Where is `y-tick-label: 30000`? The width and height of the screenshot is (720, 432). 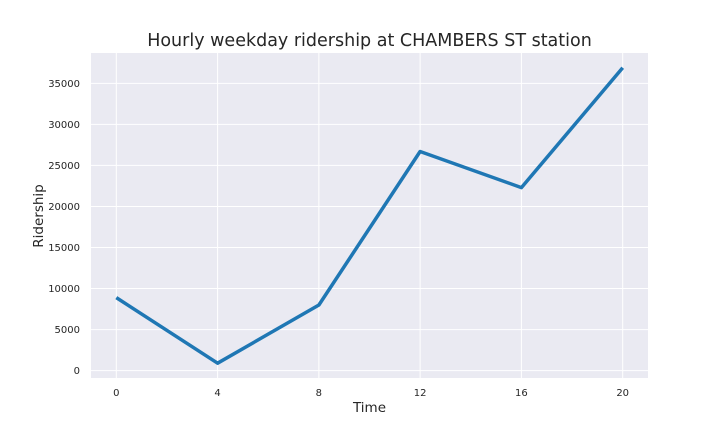 y-tick-label: 30000 is located at coordinates (64, 125).